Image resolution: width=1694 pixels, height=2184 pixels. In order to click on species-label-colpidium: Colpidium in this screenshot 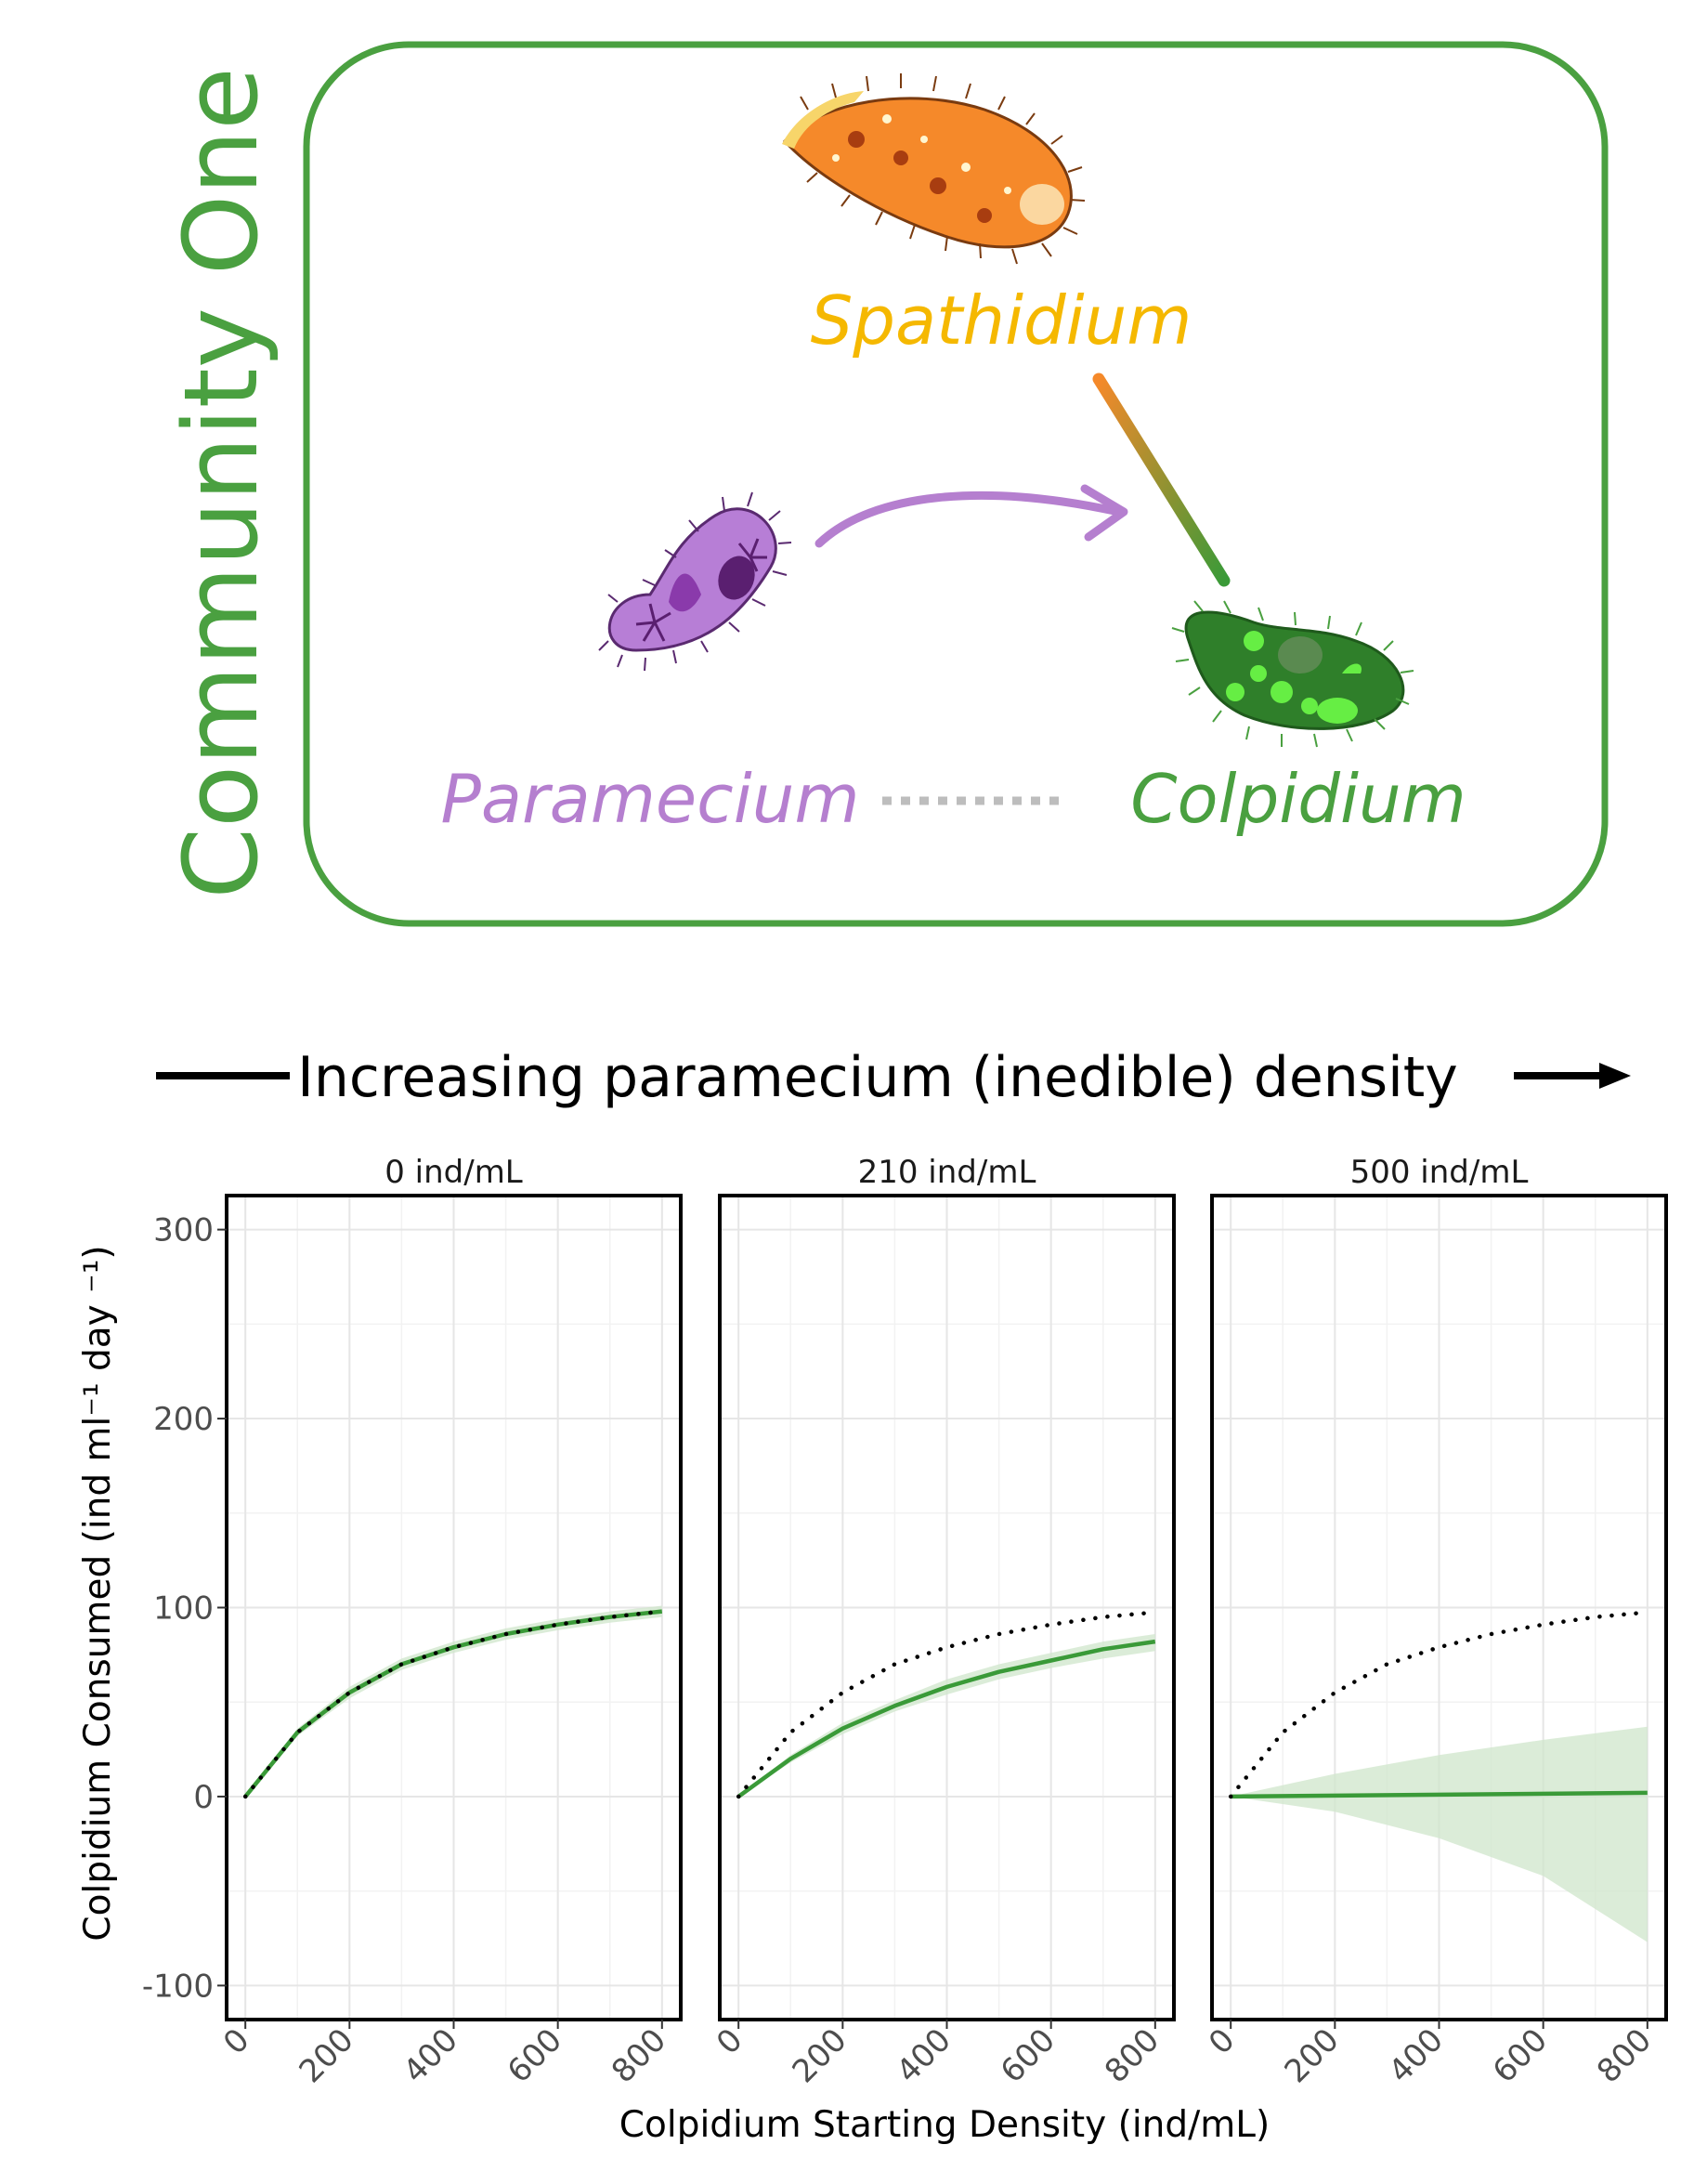, I will do `click(1298, 799)`.